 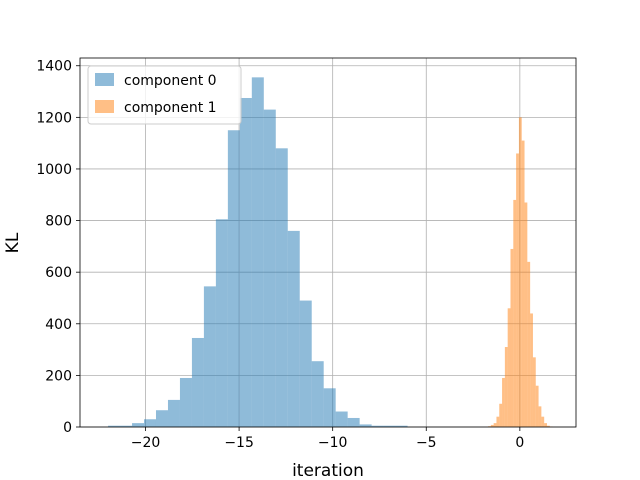 What do you see at coordinates (58, 222) in the screenshot?
I see `y-tick-label: 800` at bounding box center [58, 222].